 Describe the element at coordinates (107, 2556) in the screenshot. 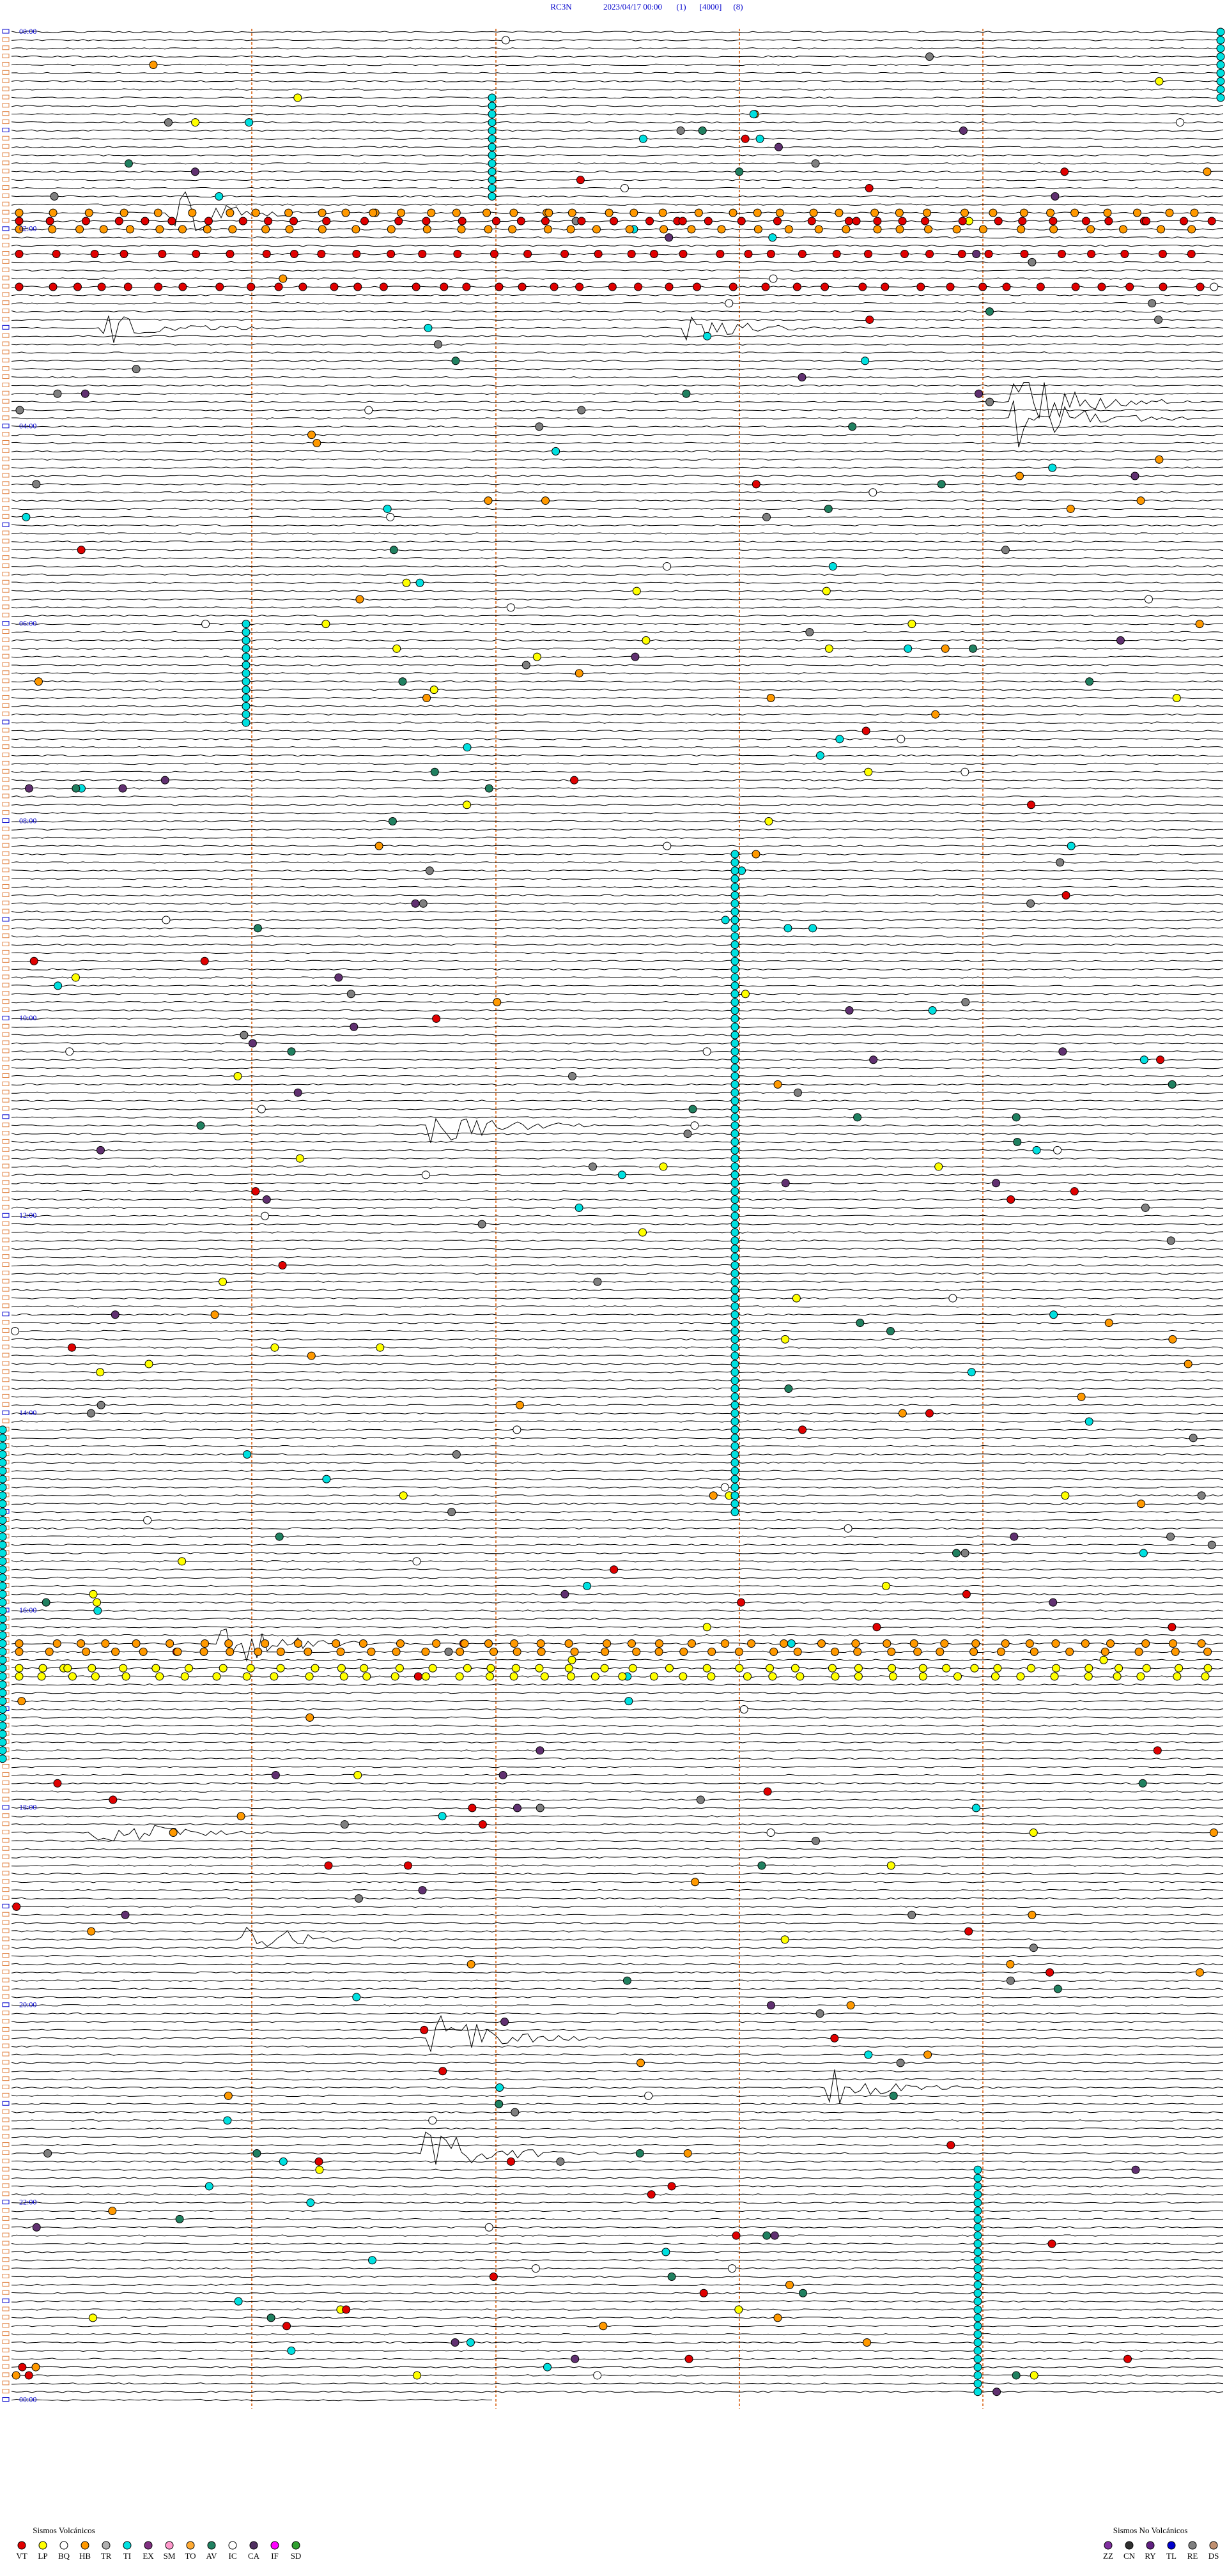

I see `legend-code: TR` at that location.